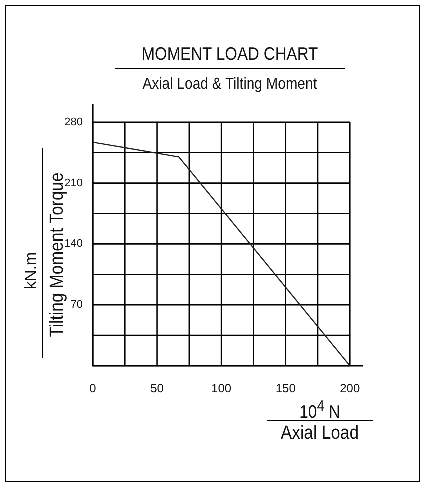 This screenshot has width=427, height=489. What do you see at coordinates (320, 434) in the screenshot?
I see `x-axis-title: Axial Load` at bounding box center [320, 434].